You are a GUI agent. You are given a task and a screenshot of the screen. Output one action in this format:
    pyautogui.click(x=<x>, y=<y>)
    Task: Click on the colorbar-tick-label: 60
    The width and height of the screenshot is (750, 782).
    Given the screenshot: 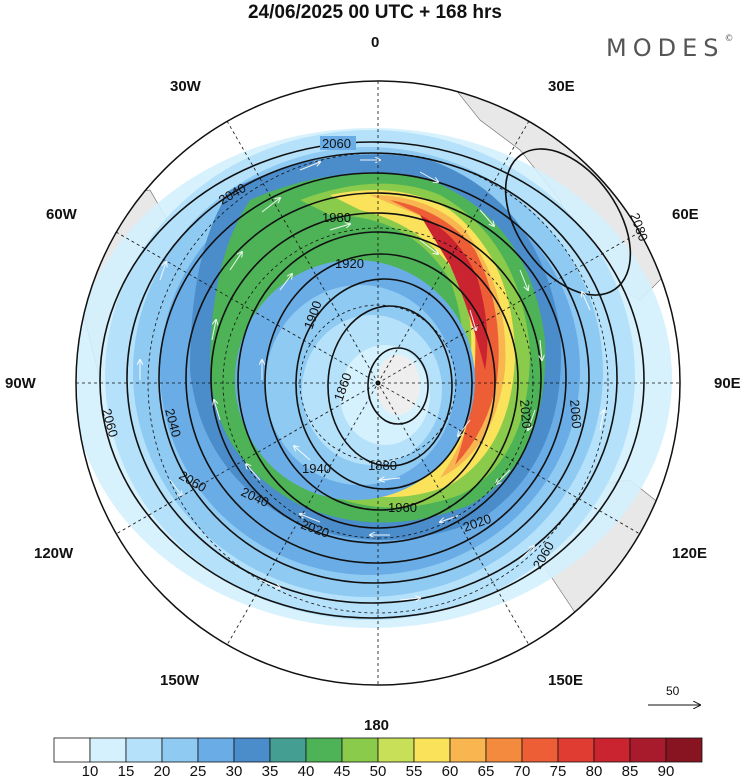 What is the action you would take?
    pyautogui.click(x=450, y=771)
    